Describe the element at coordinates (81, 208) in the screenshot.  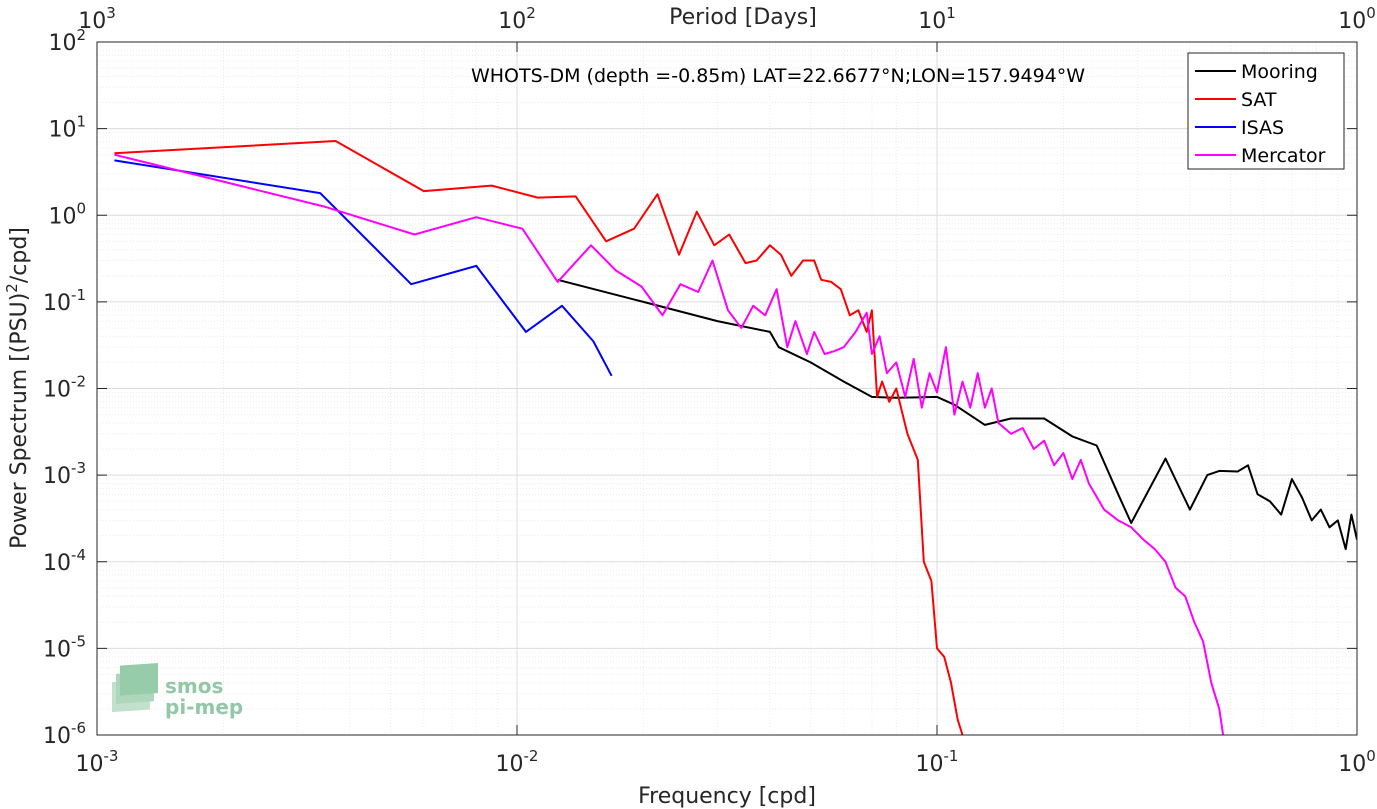
I see `y-tick-label-exp: 0` at that location.